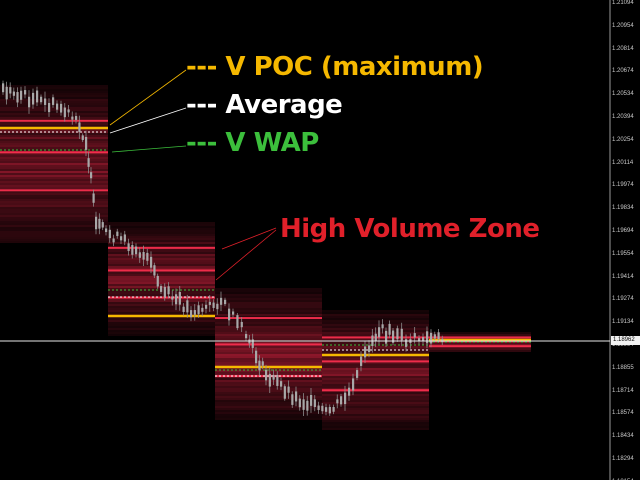 The image size is (640, 480). Describe the element at coordinates (148, 97) in the screenshot. I see `poc-pointer-line` at that location.